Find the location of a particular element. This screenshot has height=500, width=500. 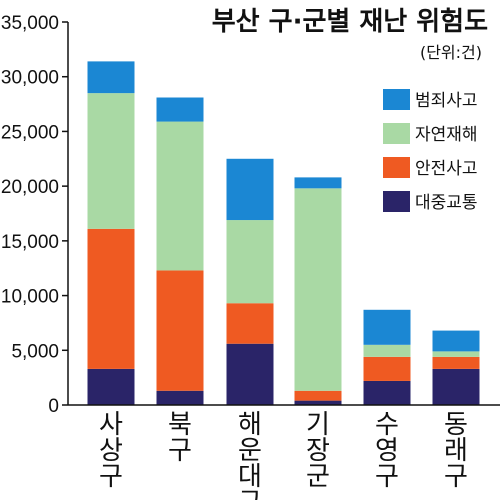

unit-label: (단위:건) is located at coordinates (451, 52).